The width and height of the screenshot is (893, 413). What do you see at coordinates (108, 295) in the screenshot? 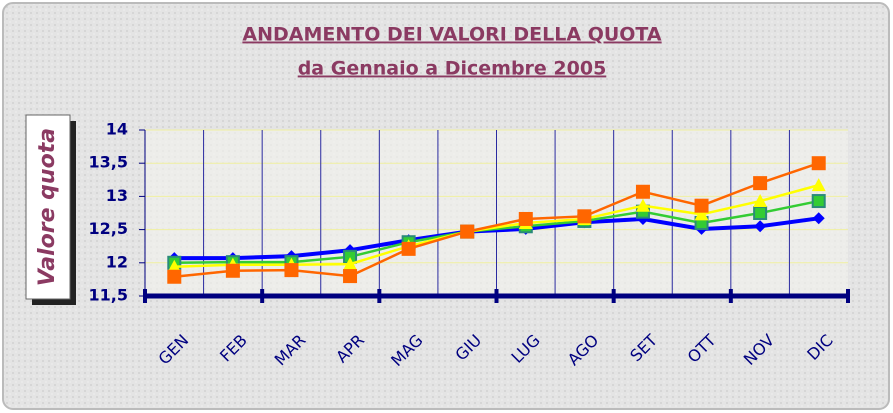
I see `y-tick-label: 11,5` at bounding box center [108, 295].